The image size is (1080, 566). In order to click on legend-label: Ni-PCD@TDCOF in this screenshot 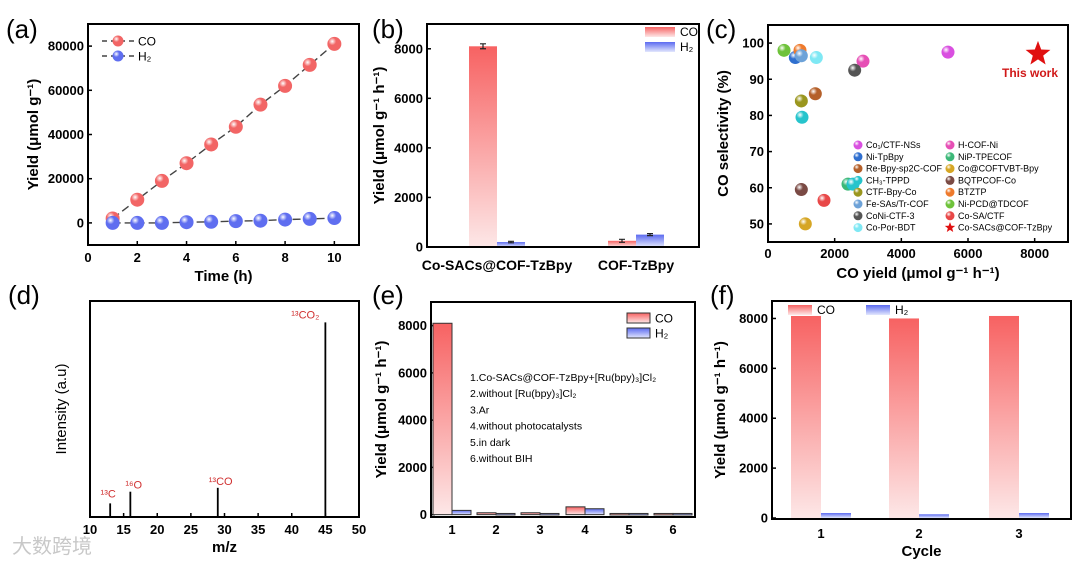, I will do `click(993, 204)`.